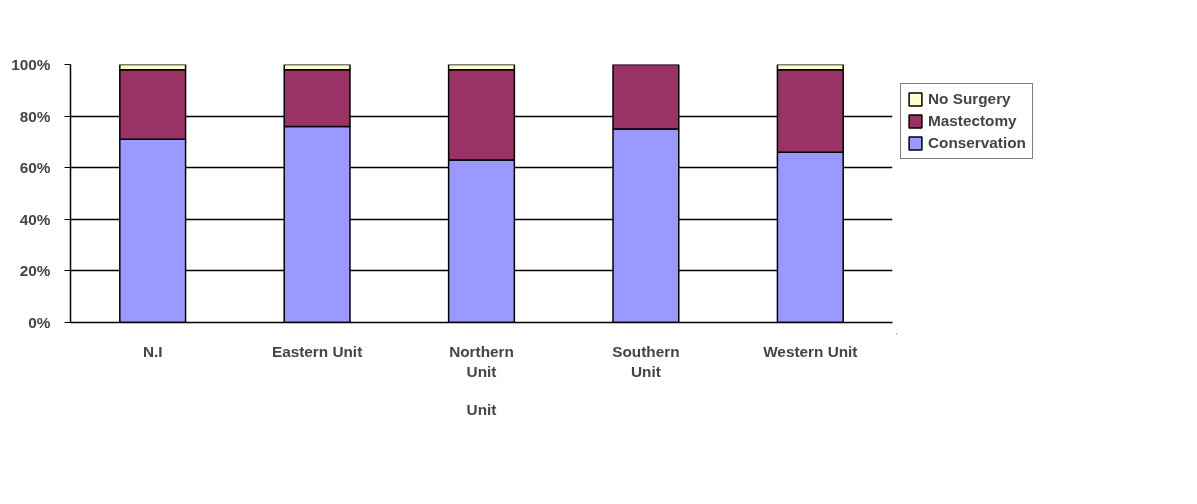 The height and width of the screenshot is (504, 1197). What do you see at coordinates (481, 361) in the screenshot?
I see `x-tick-label: Northern Unit` at bounding box center [481, 361].